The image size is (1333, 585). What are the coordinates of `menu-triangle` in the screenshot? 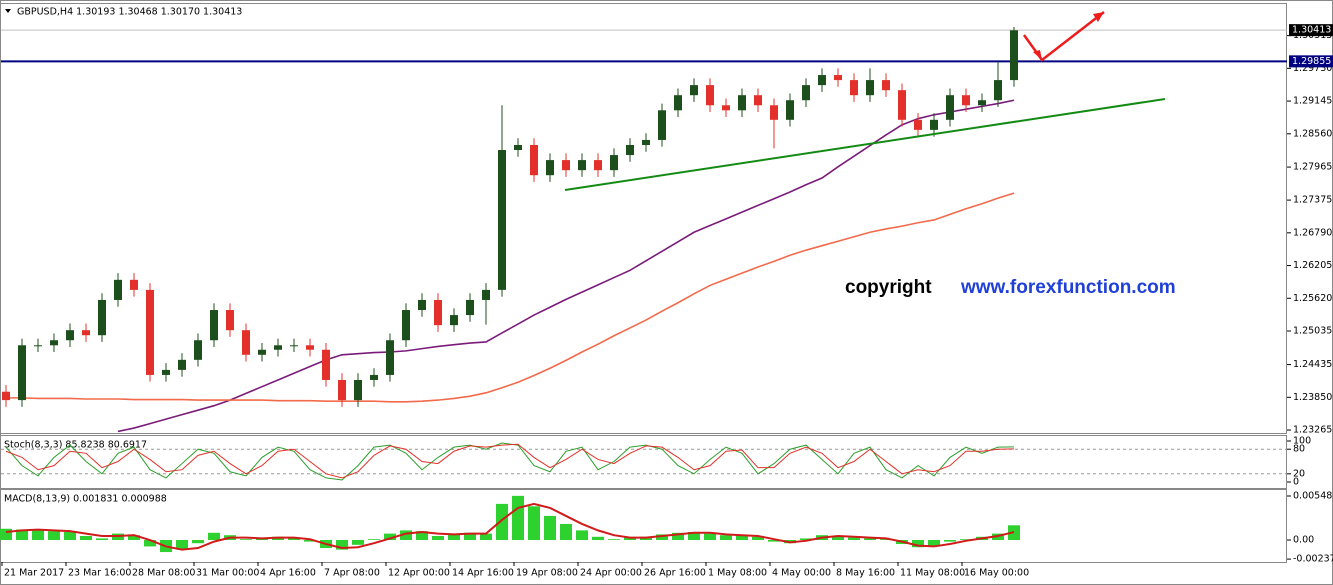 It's located at (8, 11).